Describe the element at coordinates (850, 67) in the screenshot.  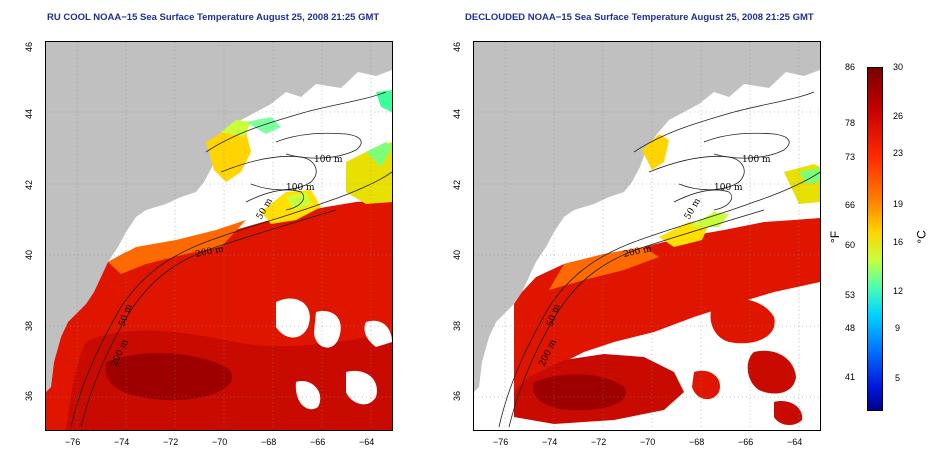
I see `fahrenheit-tick: 86` at that location.